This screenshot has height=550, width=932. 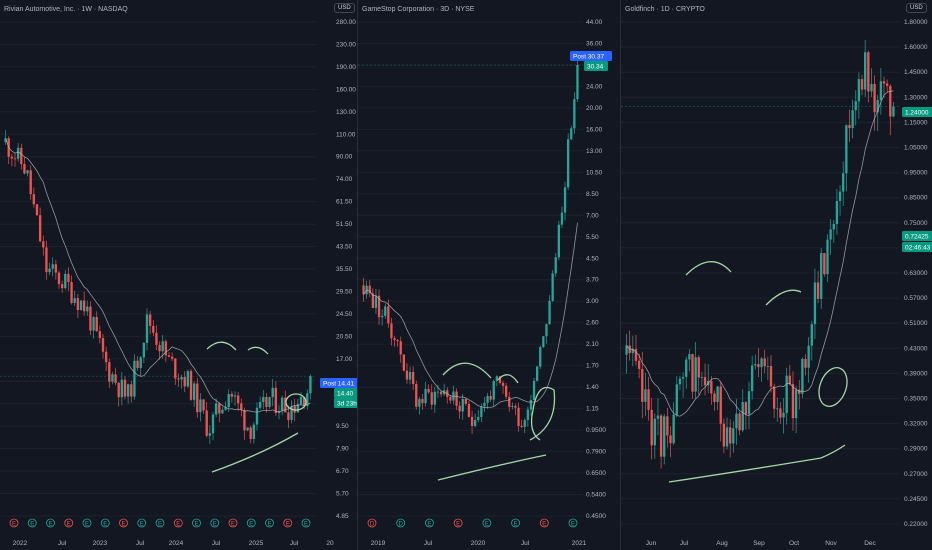 I want to click on y-tick-label: 280.00, so click(x=346, y=22).